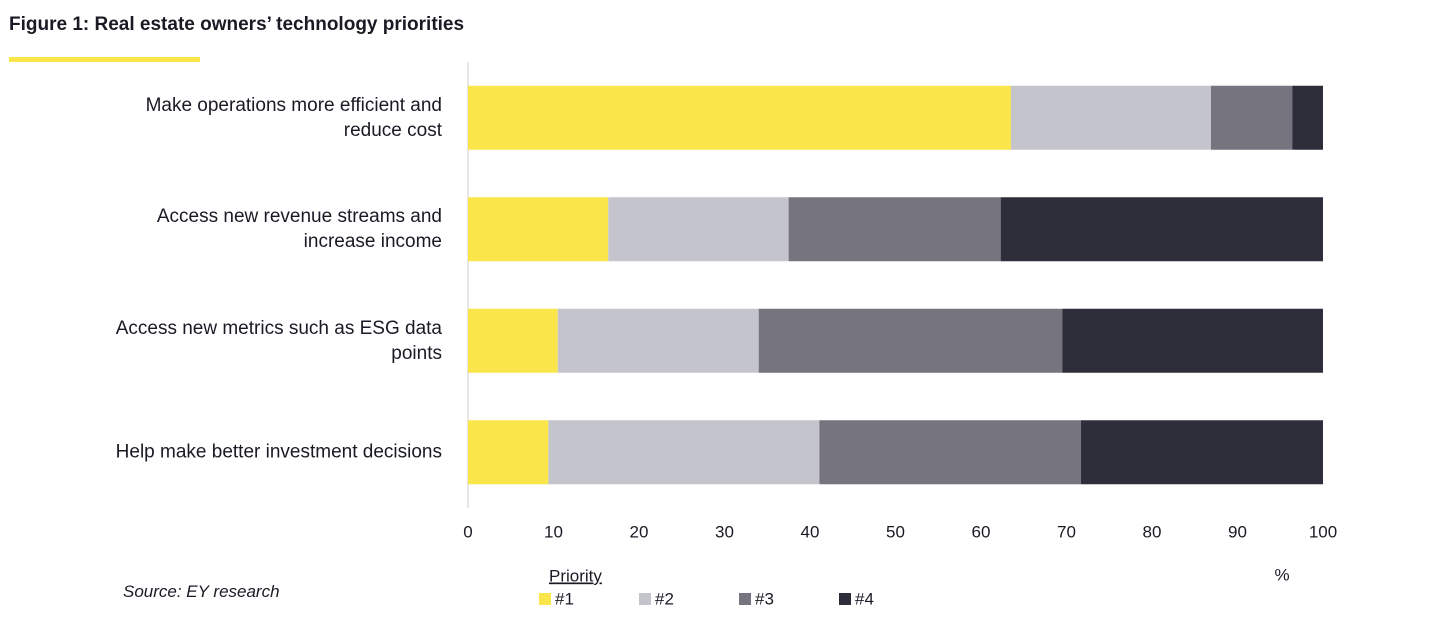  Describe the element at coordinates (575, 575) in the screenshot. I see `legend-title: Priority` at that location.